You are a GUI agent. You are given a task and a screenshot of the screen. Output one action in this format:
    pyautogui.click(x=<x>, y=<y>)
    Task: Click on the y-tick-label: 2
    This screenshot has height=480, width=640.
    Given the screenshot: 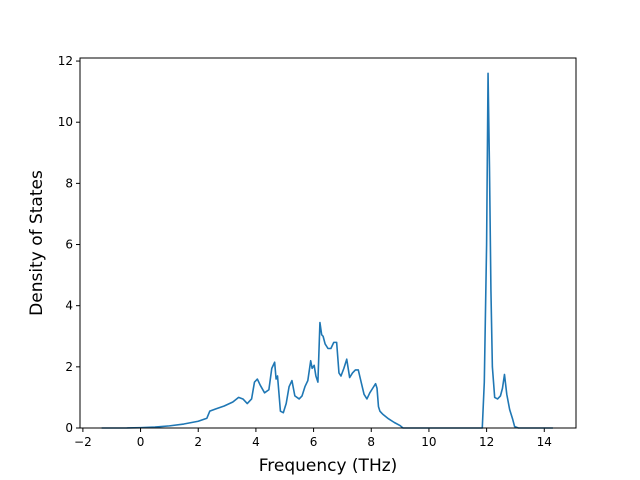 What is the action you would take?
    pyautogui.click(x=69, y=367)
    